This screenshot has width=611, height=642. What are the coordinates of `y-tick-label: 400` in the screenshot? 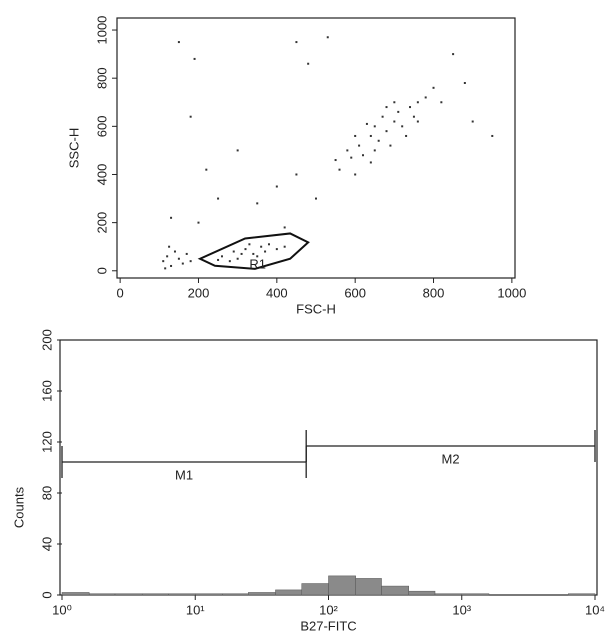 It's located at (101, 175).